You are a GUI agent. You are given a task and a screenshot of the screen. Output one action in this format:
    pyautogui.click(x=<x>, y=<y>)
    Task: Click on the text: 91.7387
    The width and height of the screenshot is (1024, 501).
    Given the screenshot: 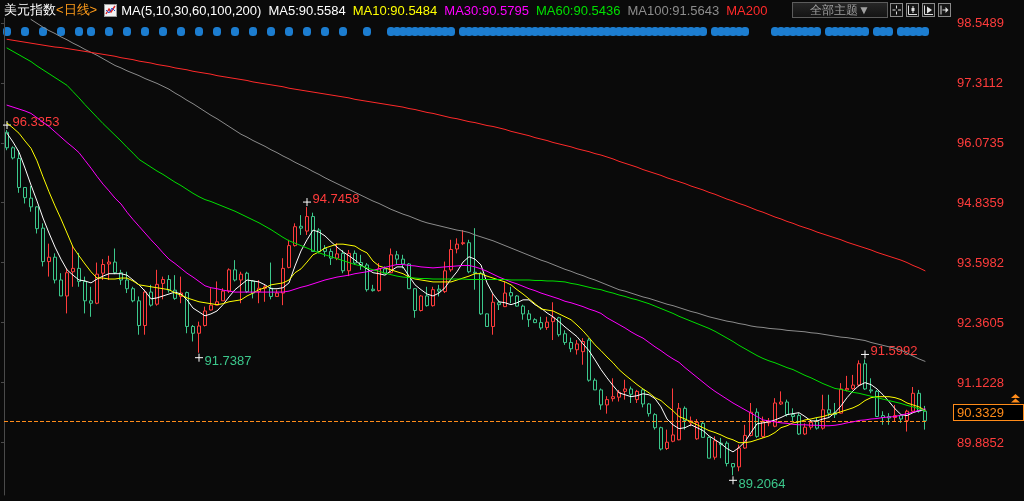 What is the action you would take?
    pyautogui.click(x=228, y=361)
    